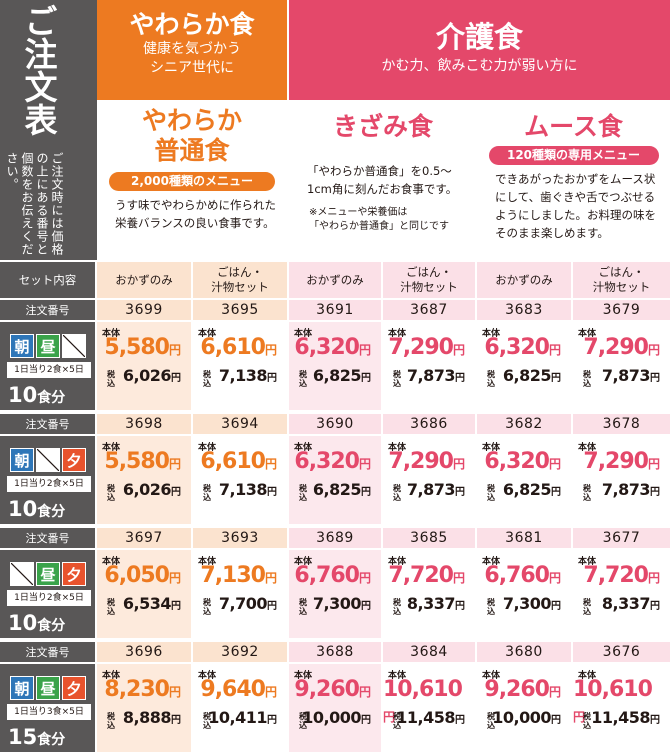 The height and width of the screenshot is (752, 670). Describe the element at coordinates (621, 280) in the screenshot. I see `column-header: ごはん・ 汁物セット` at that location.